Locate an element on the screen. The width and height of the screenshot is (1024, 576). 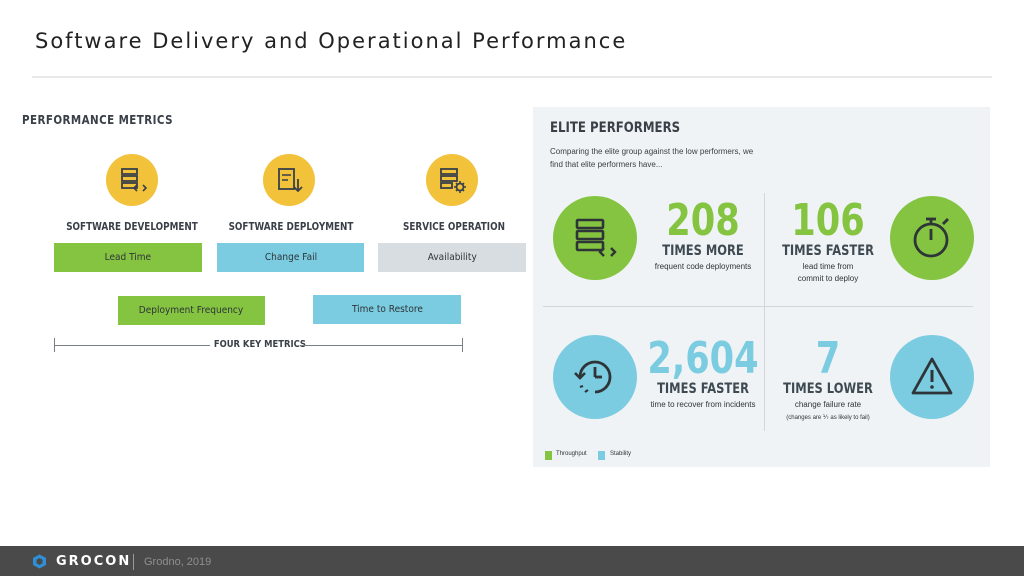
stat-leadtime-desc-line1: lead time from is located at coordinates (828, 266).